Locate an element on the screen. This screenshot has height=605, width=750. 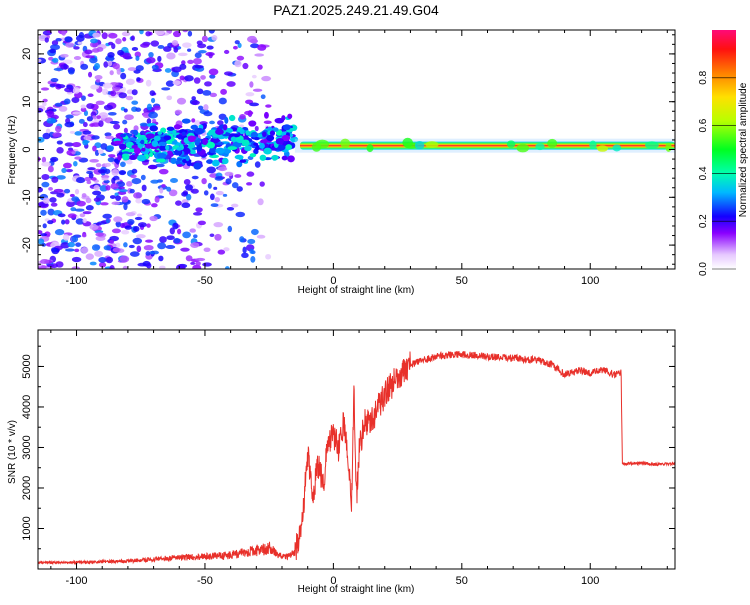
colorbar-label: Normalized spectral amplitude is located at coordinates (743, 149).